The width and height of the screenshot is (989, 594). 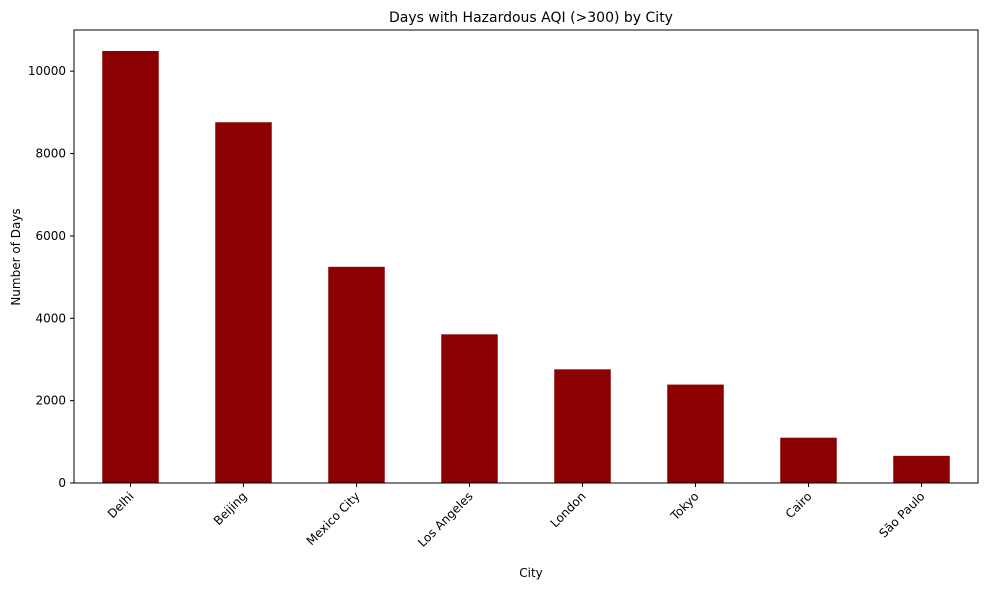 I want to click on y-axis-label: Number of Days, so click(x=16, y=256).